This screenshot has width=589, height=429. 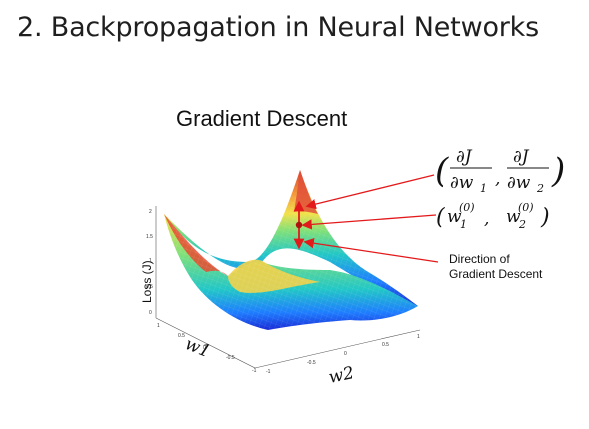 What do you see at coordinates (306, 192) in the screenshot?
I see `surface-peak` at bounding box center [306, 192].